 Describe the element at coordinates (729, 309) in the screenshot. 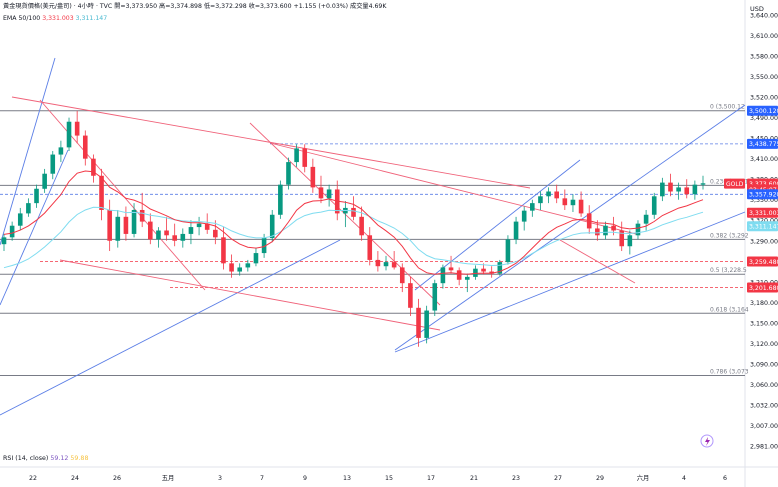

I see `fib-level-label: 0.618 (3,164` at that location.